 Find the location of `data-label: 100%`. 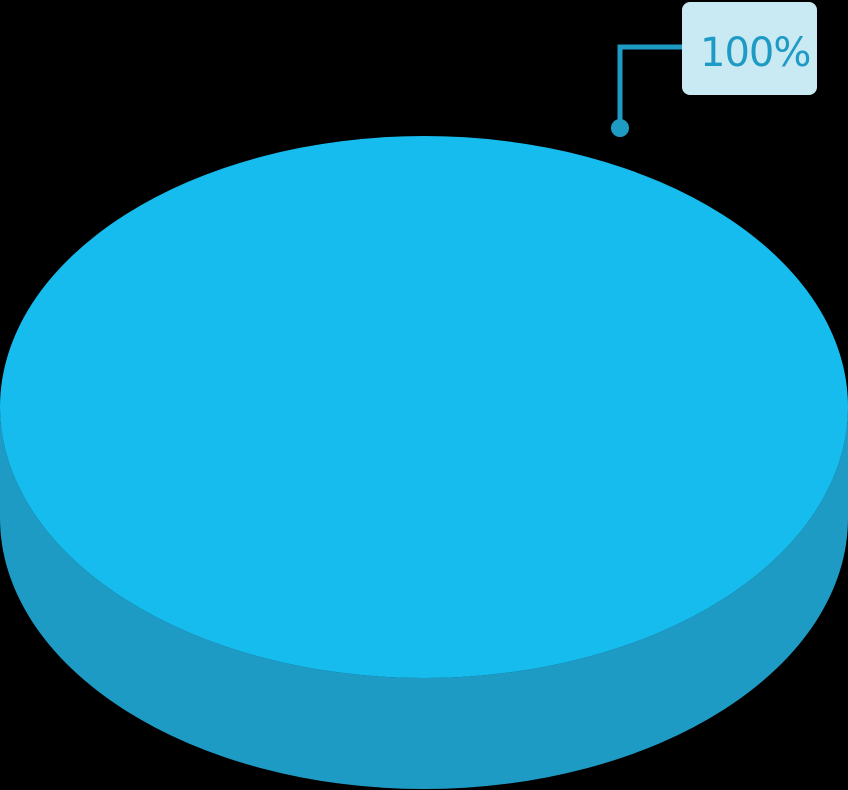

data-label: 100% is located at coordinates (755, 53).